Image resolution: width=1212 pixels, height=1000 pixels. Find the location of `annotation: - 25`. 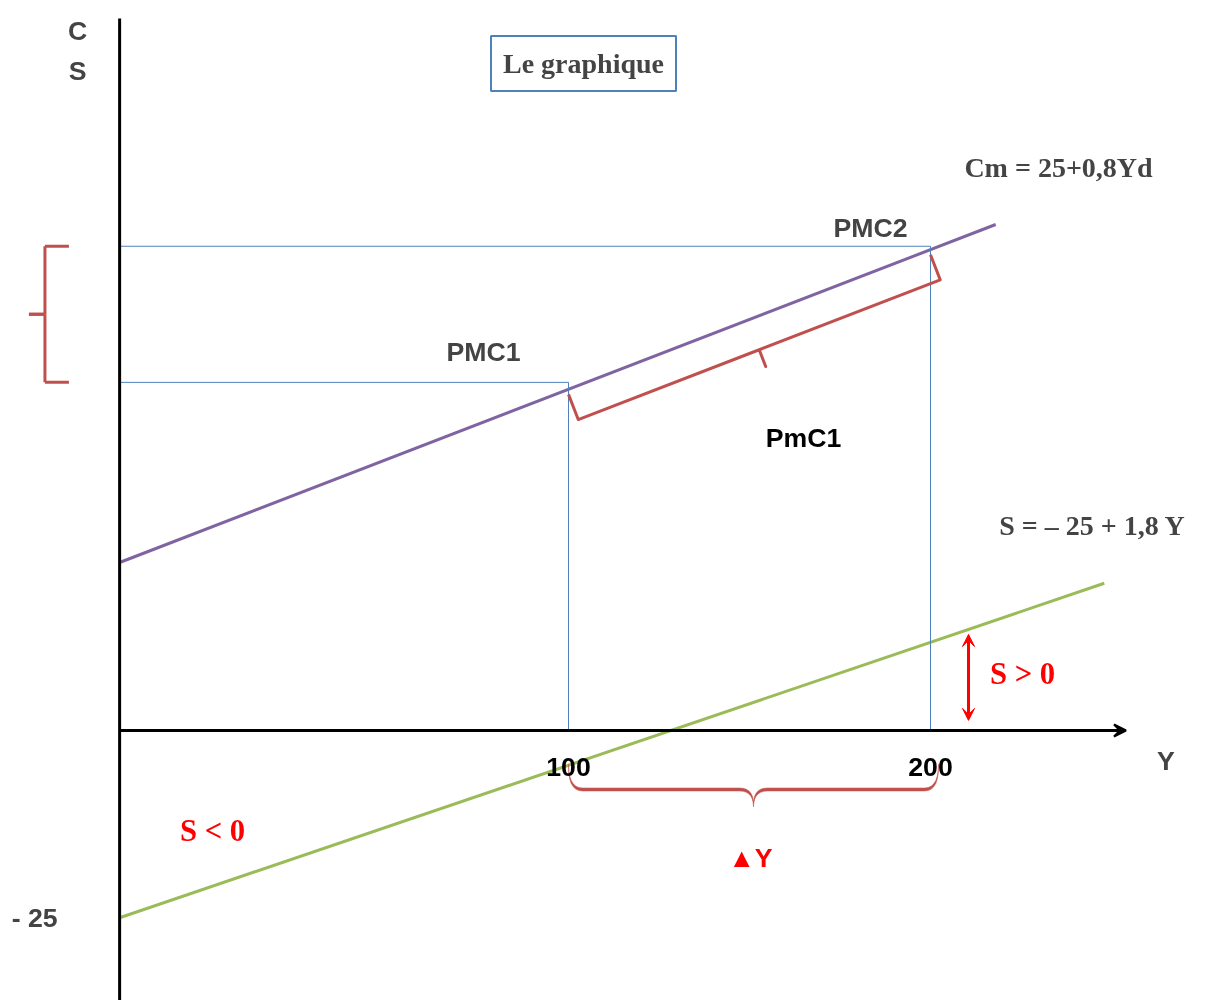

annotation: - 25 is located at coordinates (34, 917).